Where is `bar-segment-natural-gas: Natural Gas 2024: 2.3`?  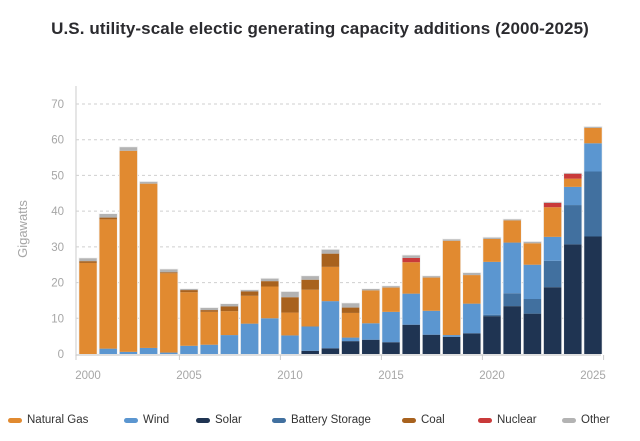
bar-segment-natural-gas: Natural Gas 2024: 2.3 is located at coordinates (573, 182).